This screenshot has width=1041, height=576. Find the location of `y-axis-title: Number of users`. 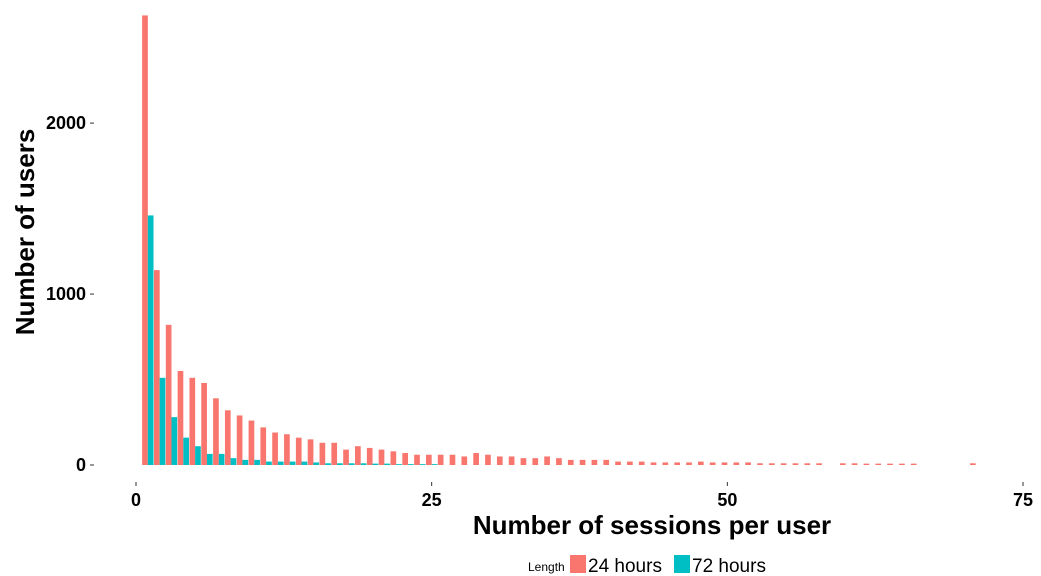

y-axis-title: Number of users is located at coordinates (25, 232).